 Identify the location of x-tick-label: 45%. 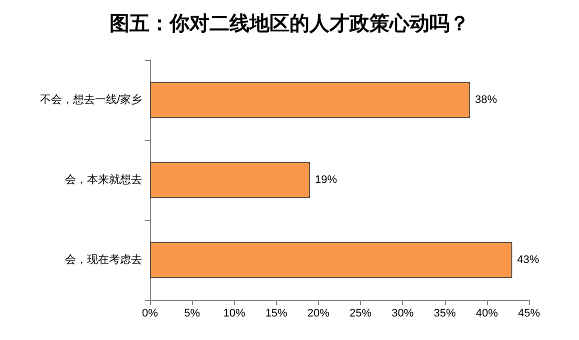
(529, 314).